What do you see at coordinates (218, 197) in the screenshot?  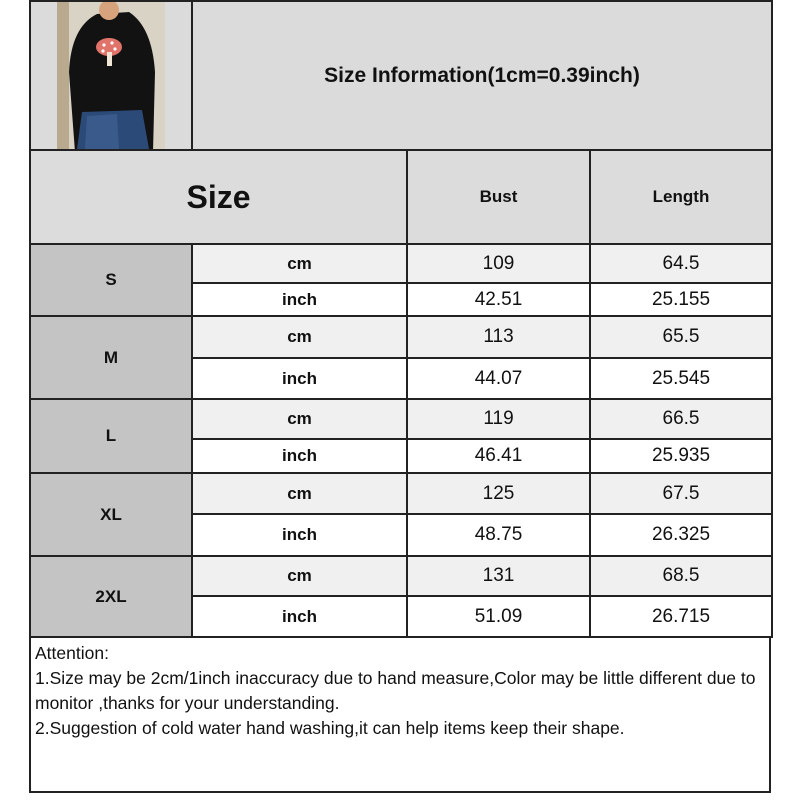 I see `size-header: Size` at bounding box center [218, 197].